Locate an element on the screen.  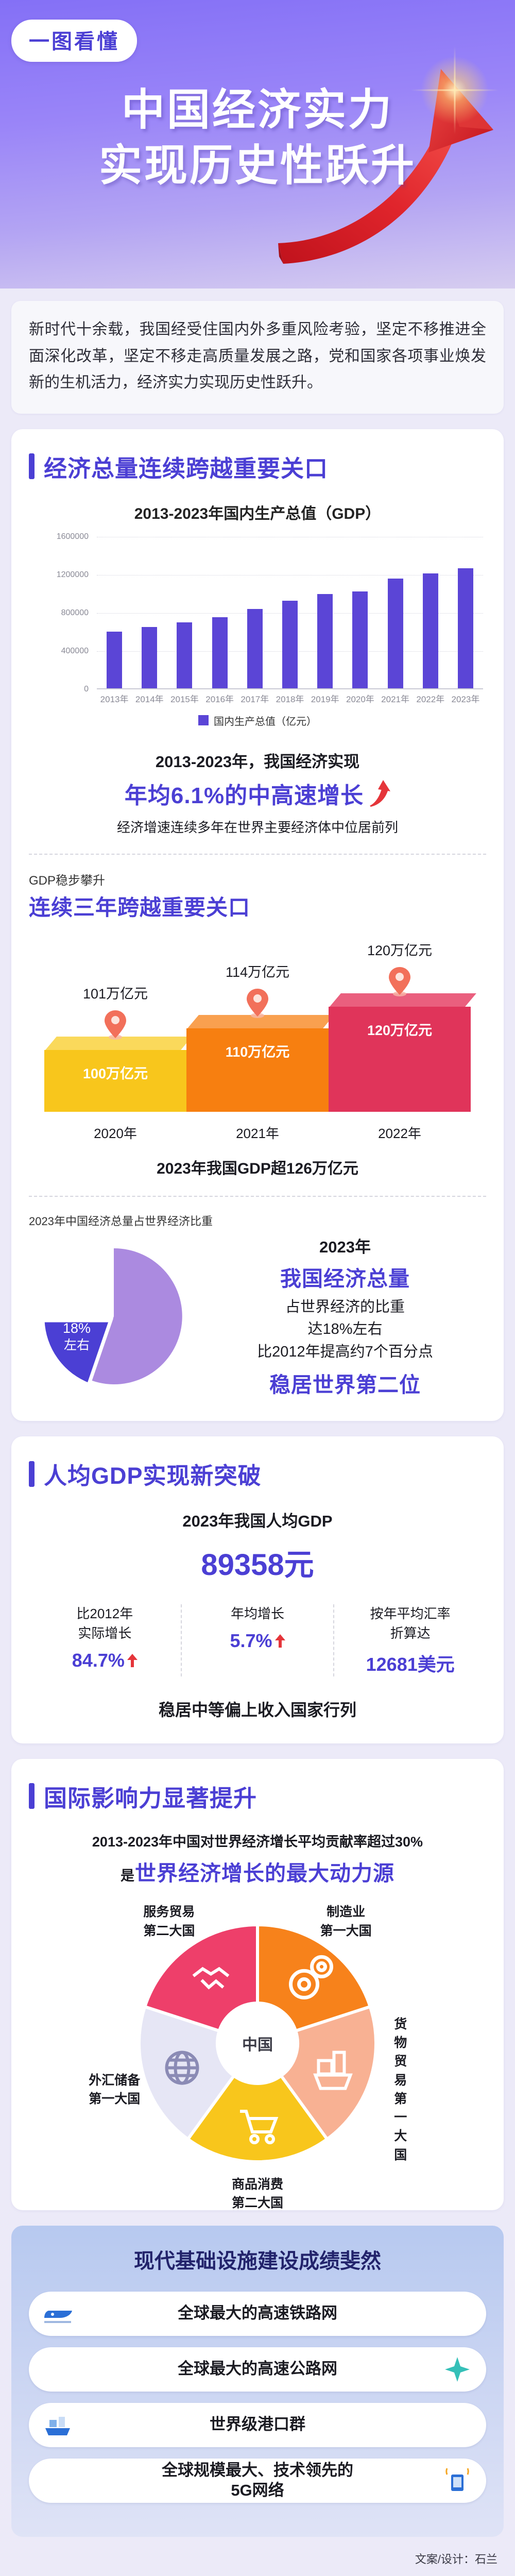
podium-step: 101万亿元 100万亿元 2020年 is located at coordinates (118, 1062).